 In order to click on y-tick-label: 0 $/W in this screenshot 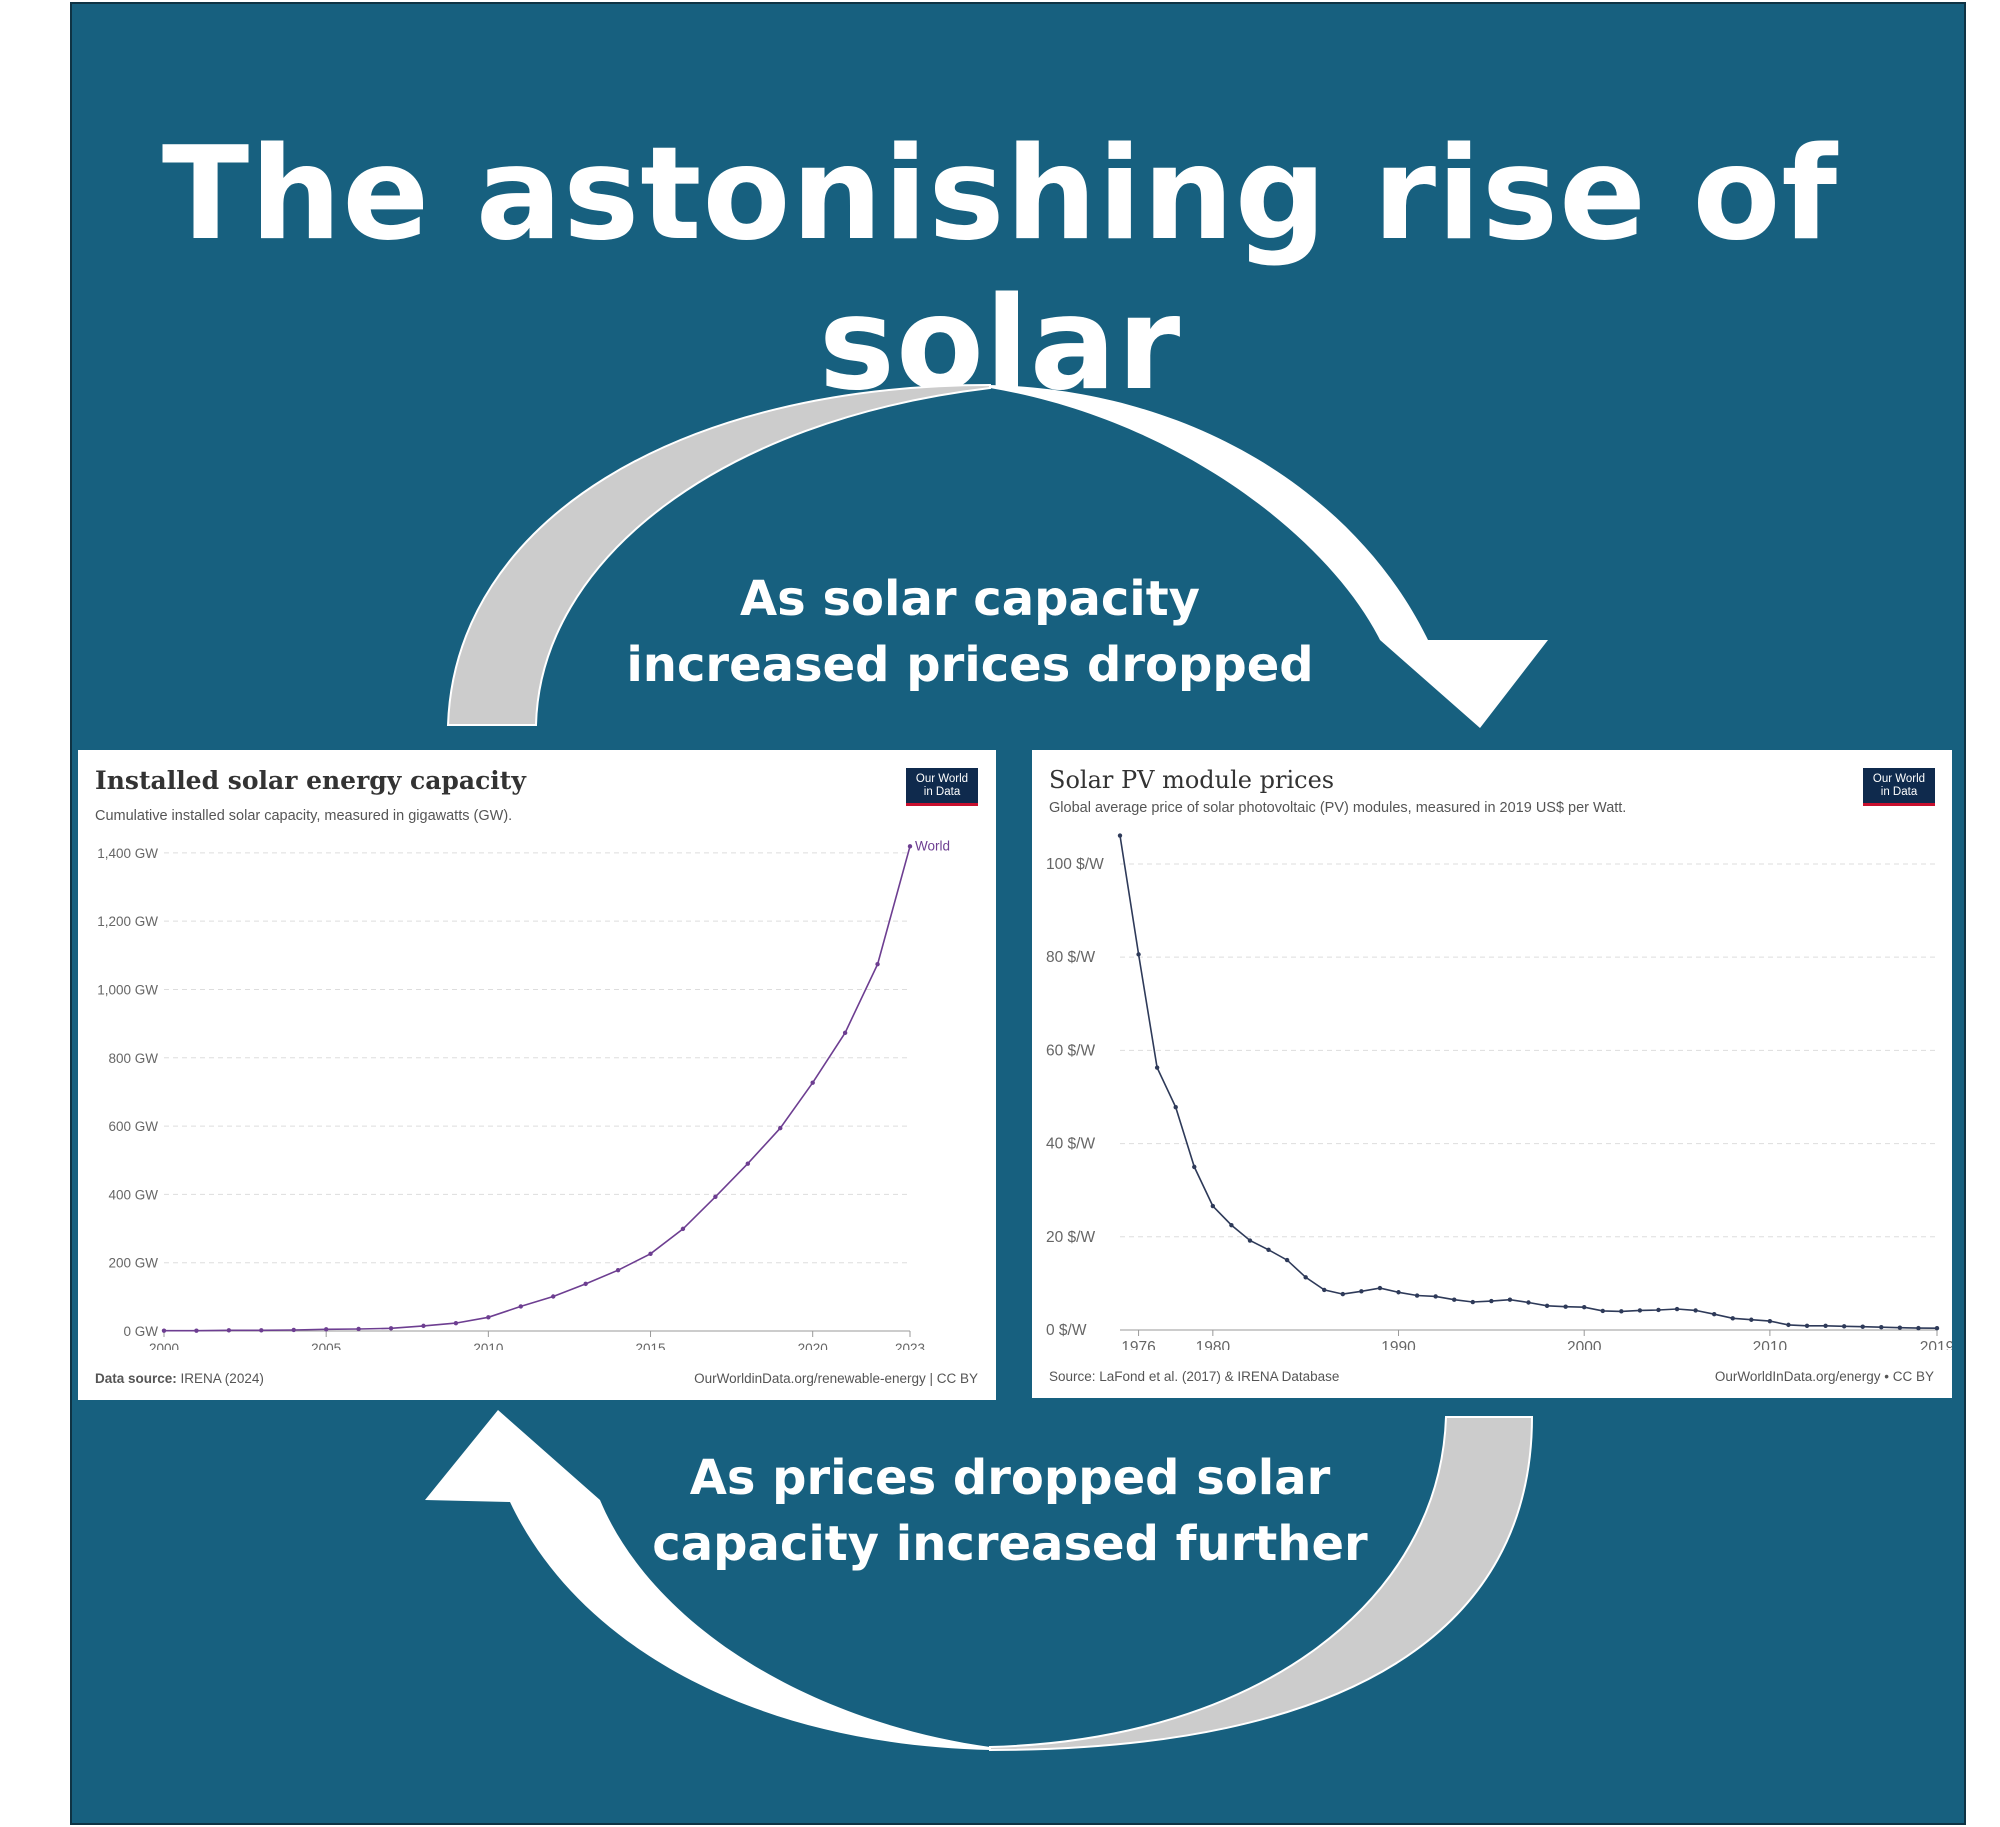, I will do `click(1066, 1330)`.